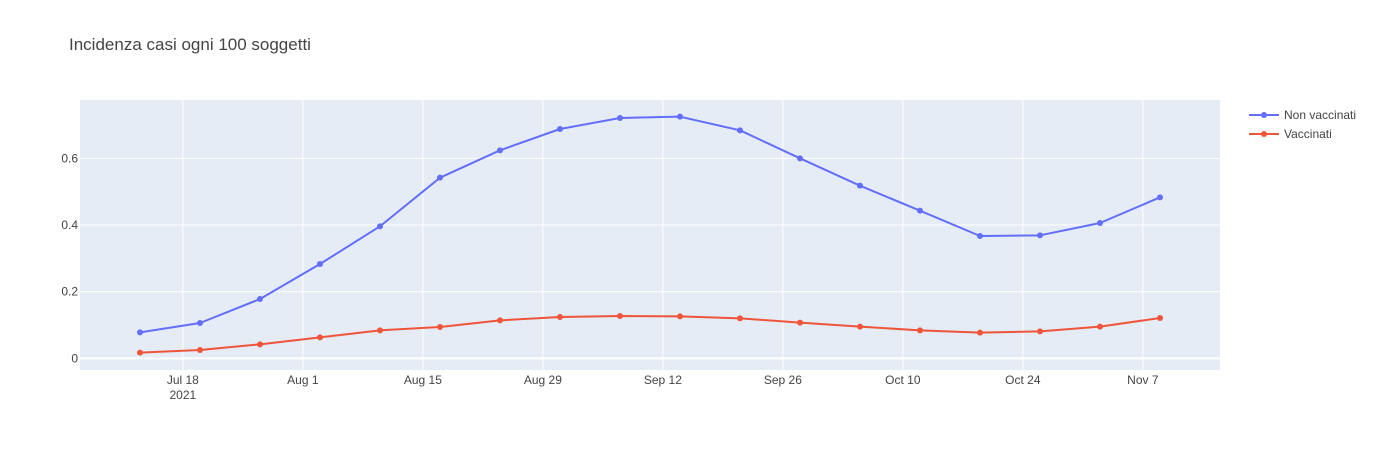 This screenshot has height=455, width=1377. Describe the element at coordinates (1143, 380) in the screenshot. I see `x-tick-label: Nov 7` at that location.